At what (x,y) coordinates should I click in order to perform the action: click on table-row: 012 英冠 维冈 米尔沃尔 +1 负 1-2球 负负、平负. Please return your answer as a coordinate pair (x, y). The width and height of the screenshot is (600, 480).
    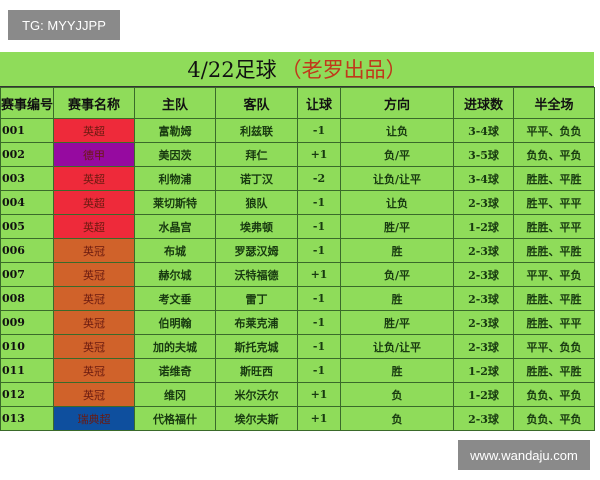
    Looking at the image, I should click on (297, 394).